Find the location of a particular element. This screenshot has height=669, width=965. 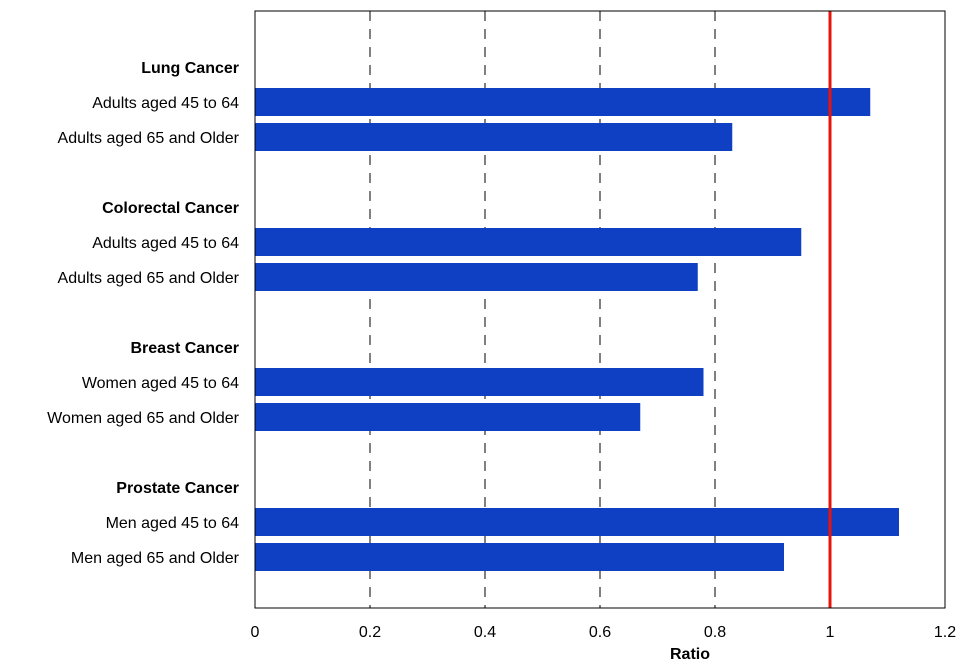

x-tick-label: 1 is located at coordinates (830, 632).